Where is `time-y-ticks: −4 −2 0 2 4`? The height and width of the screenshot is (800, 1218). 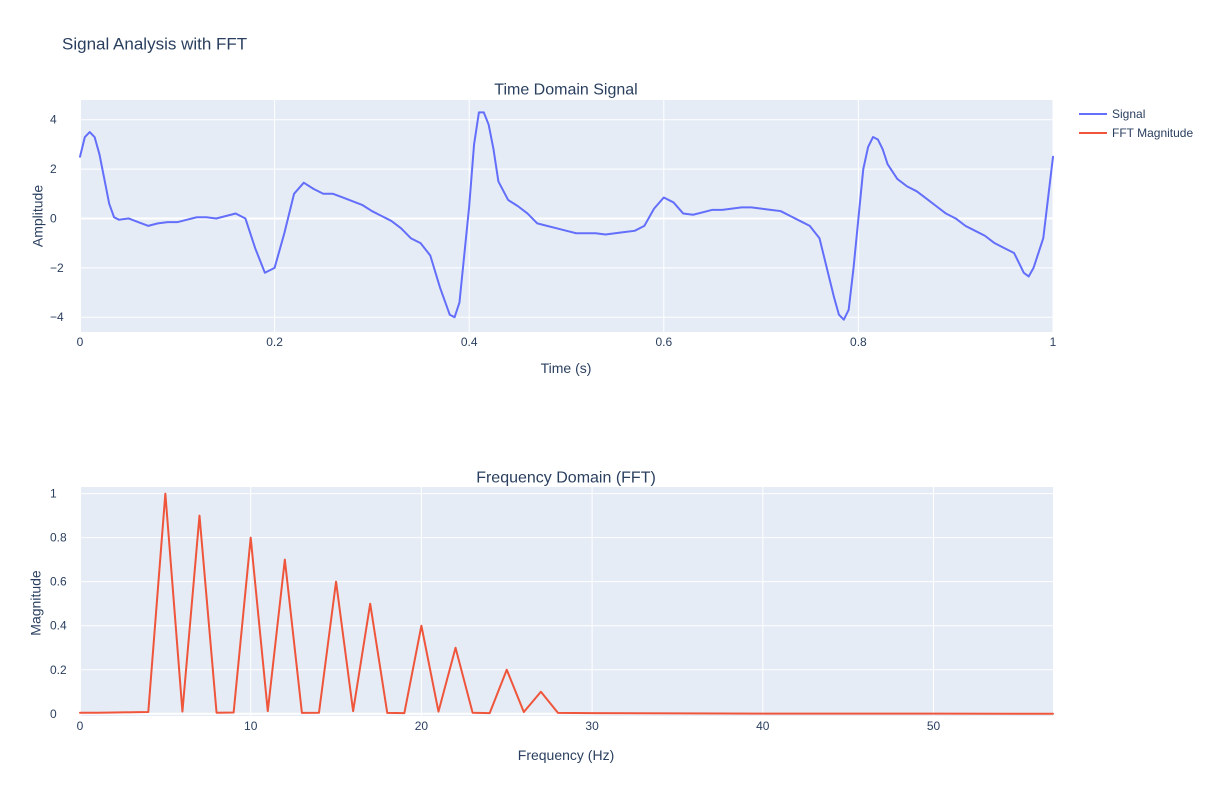
time-y-ticks: −4 −2 0 2 4 is located at coordinates (57, 218).